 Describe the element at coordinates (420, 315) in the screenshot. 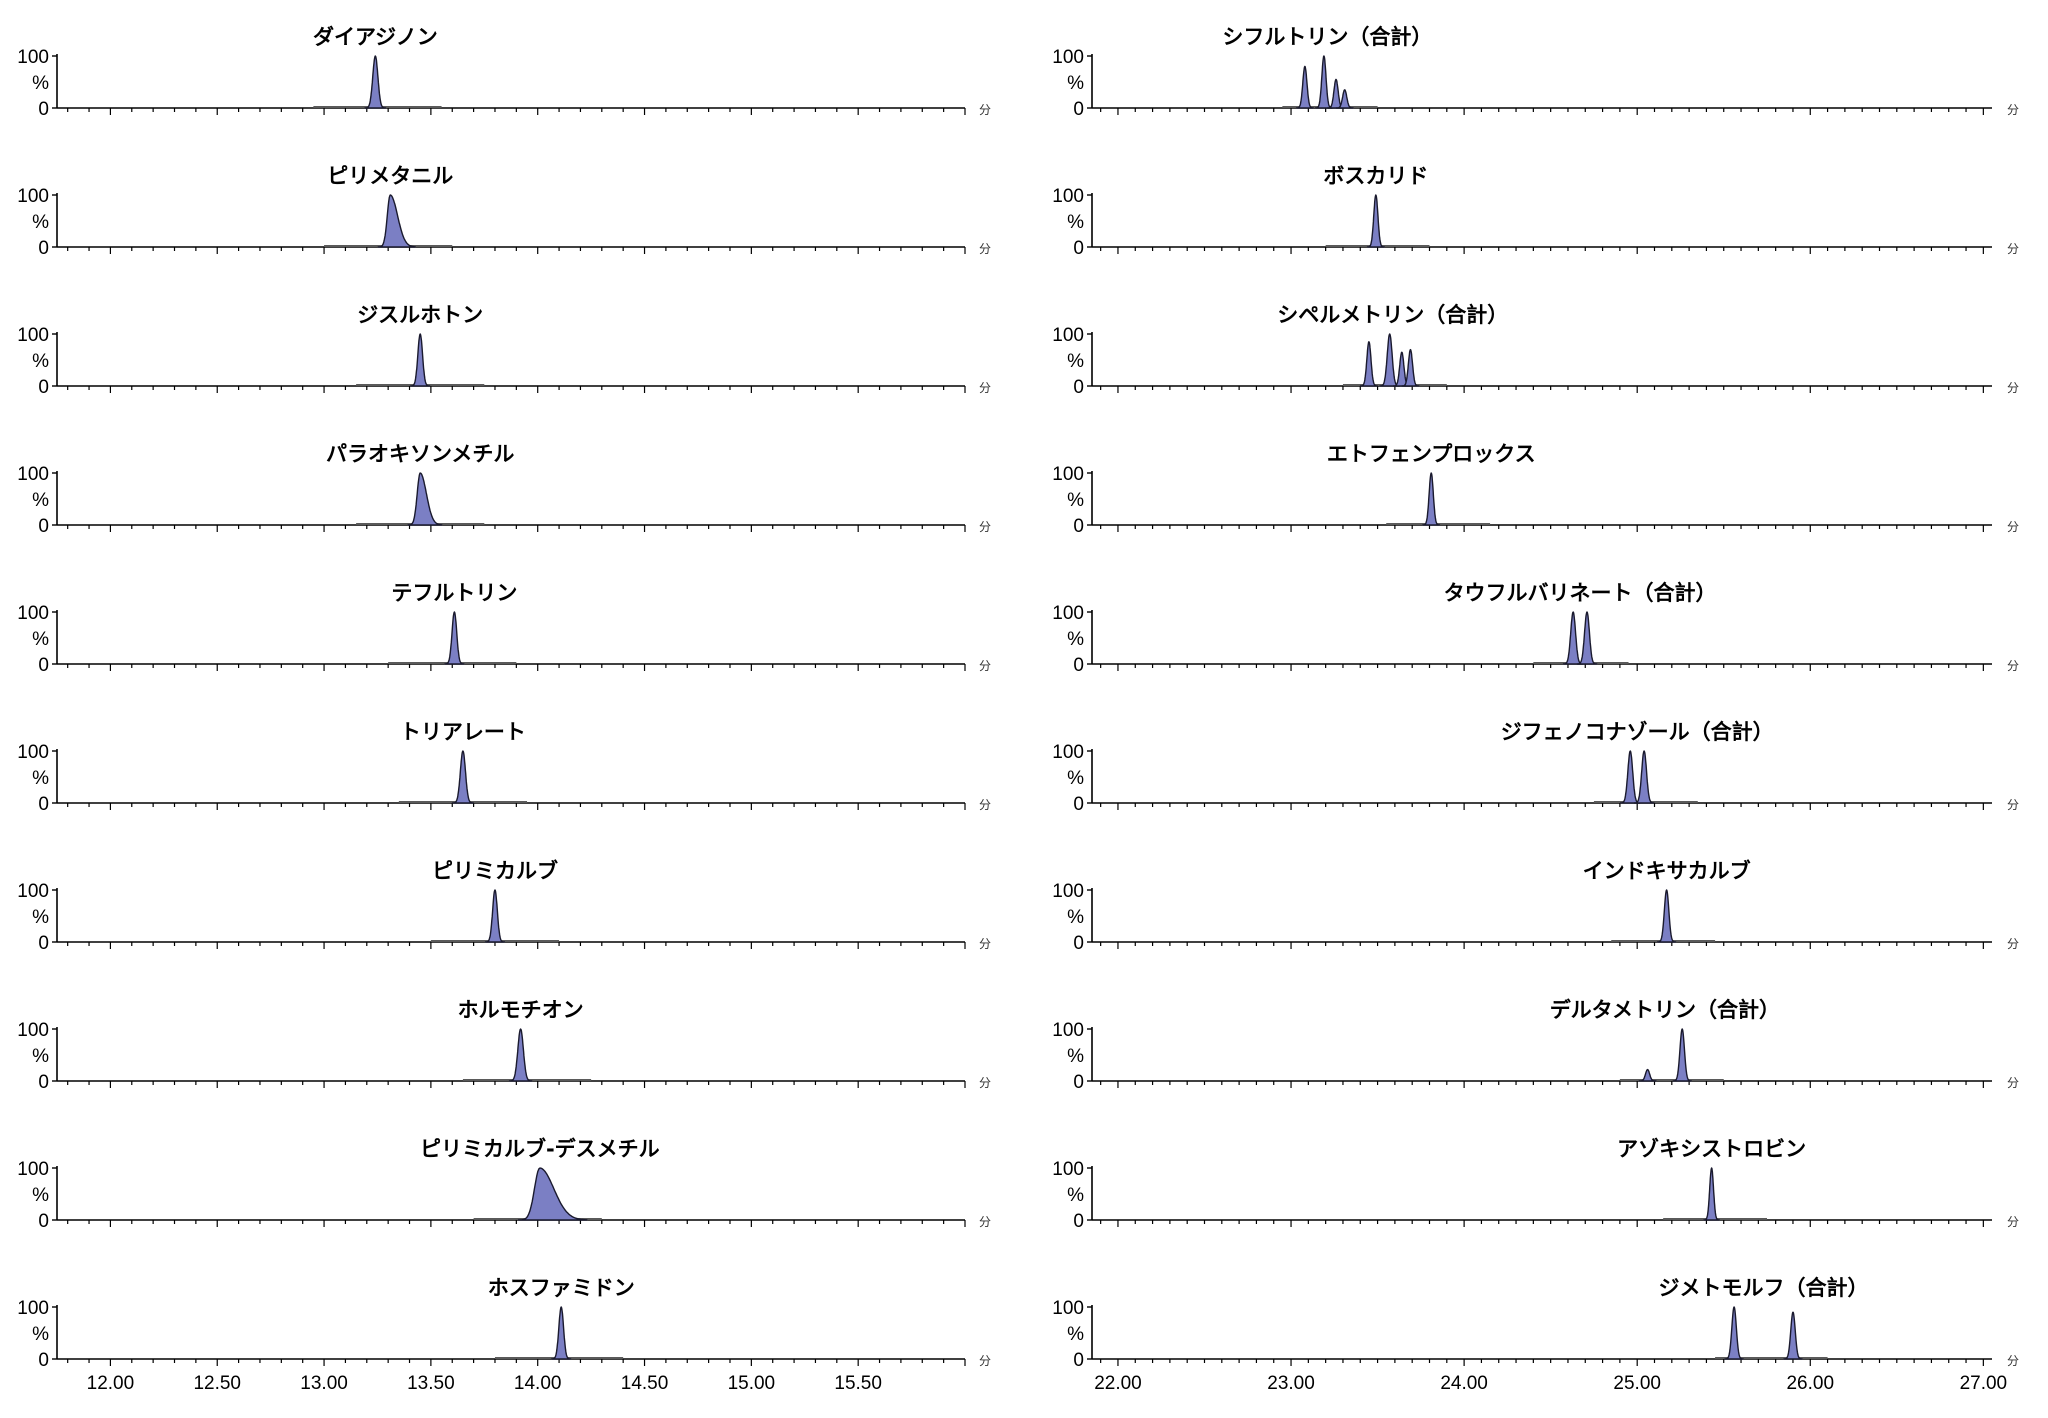

I see `panel-title: ジスルホトン` at that location.